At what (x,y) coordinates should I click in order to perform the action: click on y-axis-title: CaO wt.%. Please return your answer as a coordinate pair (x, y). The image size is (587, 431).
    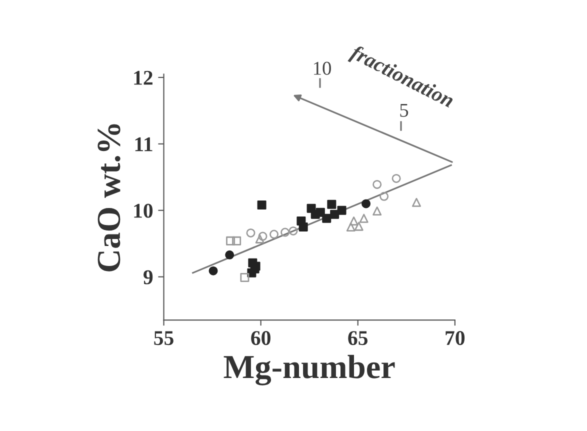
    Looking at the image, I should click on (109, 198).